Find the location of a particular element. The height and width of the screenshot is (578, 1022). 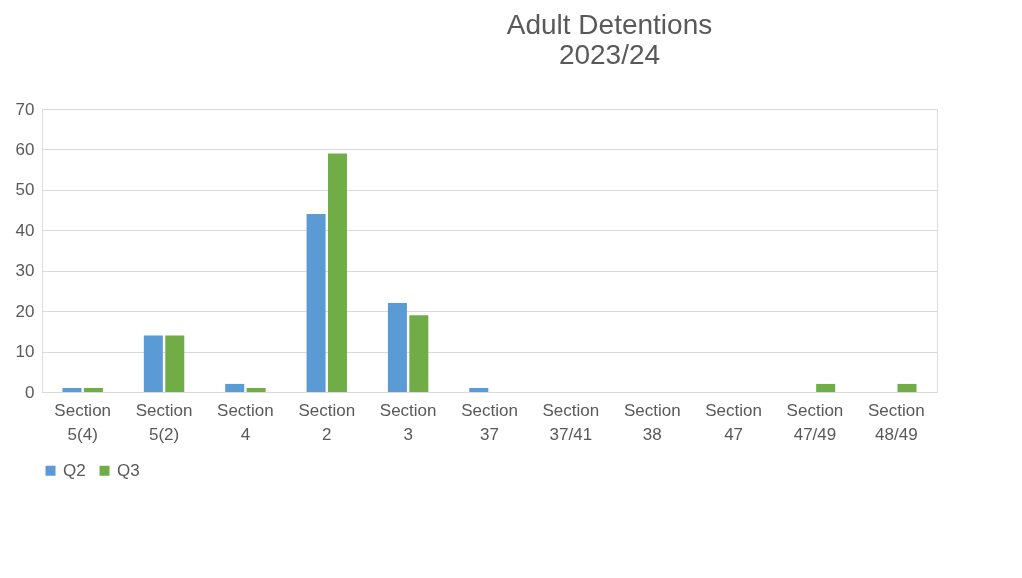

legend-label: Q2 is located at coordinates (74, 470).